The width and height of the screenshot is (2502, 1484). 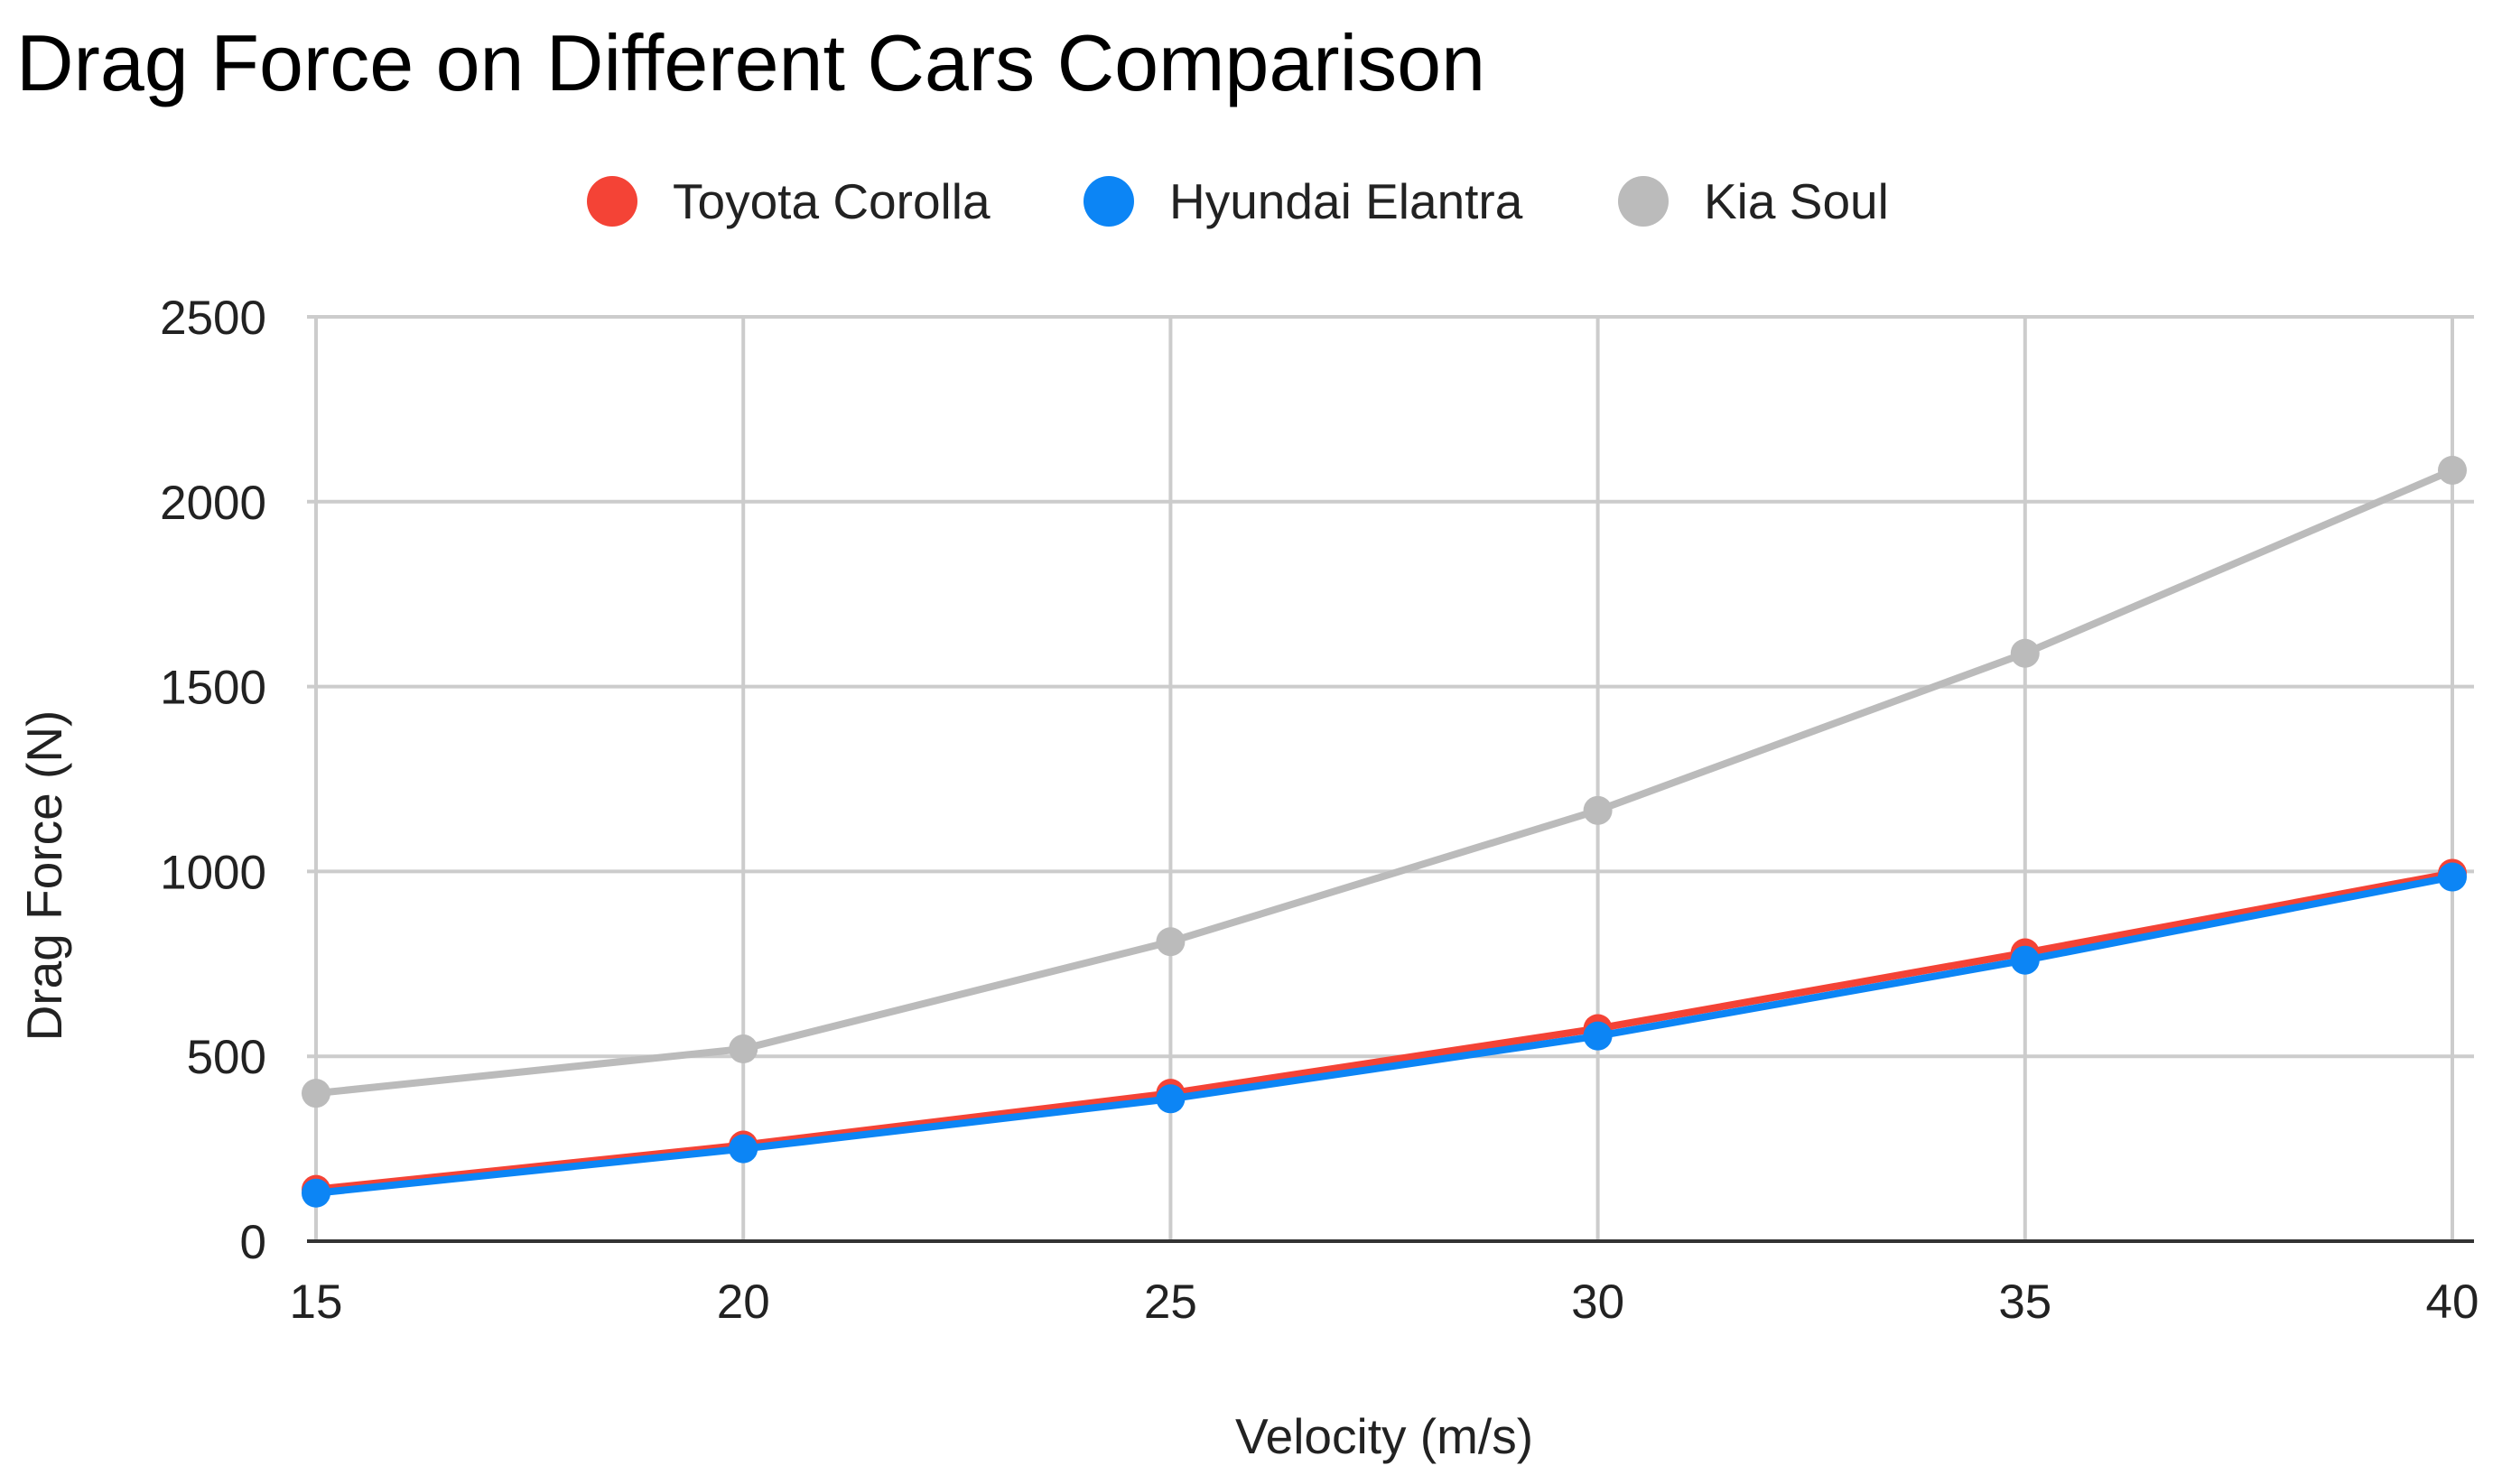 What do you see at coordinates (1384, 1436) in the screenshot?
I see `x-axis-label: Velocity (m/s)` at bounding box center [1384, 1436].